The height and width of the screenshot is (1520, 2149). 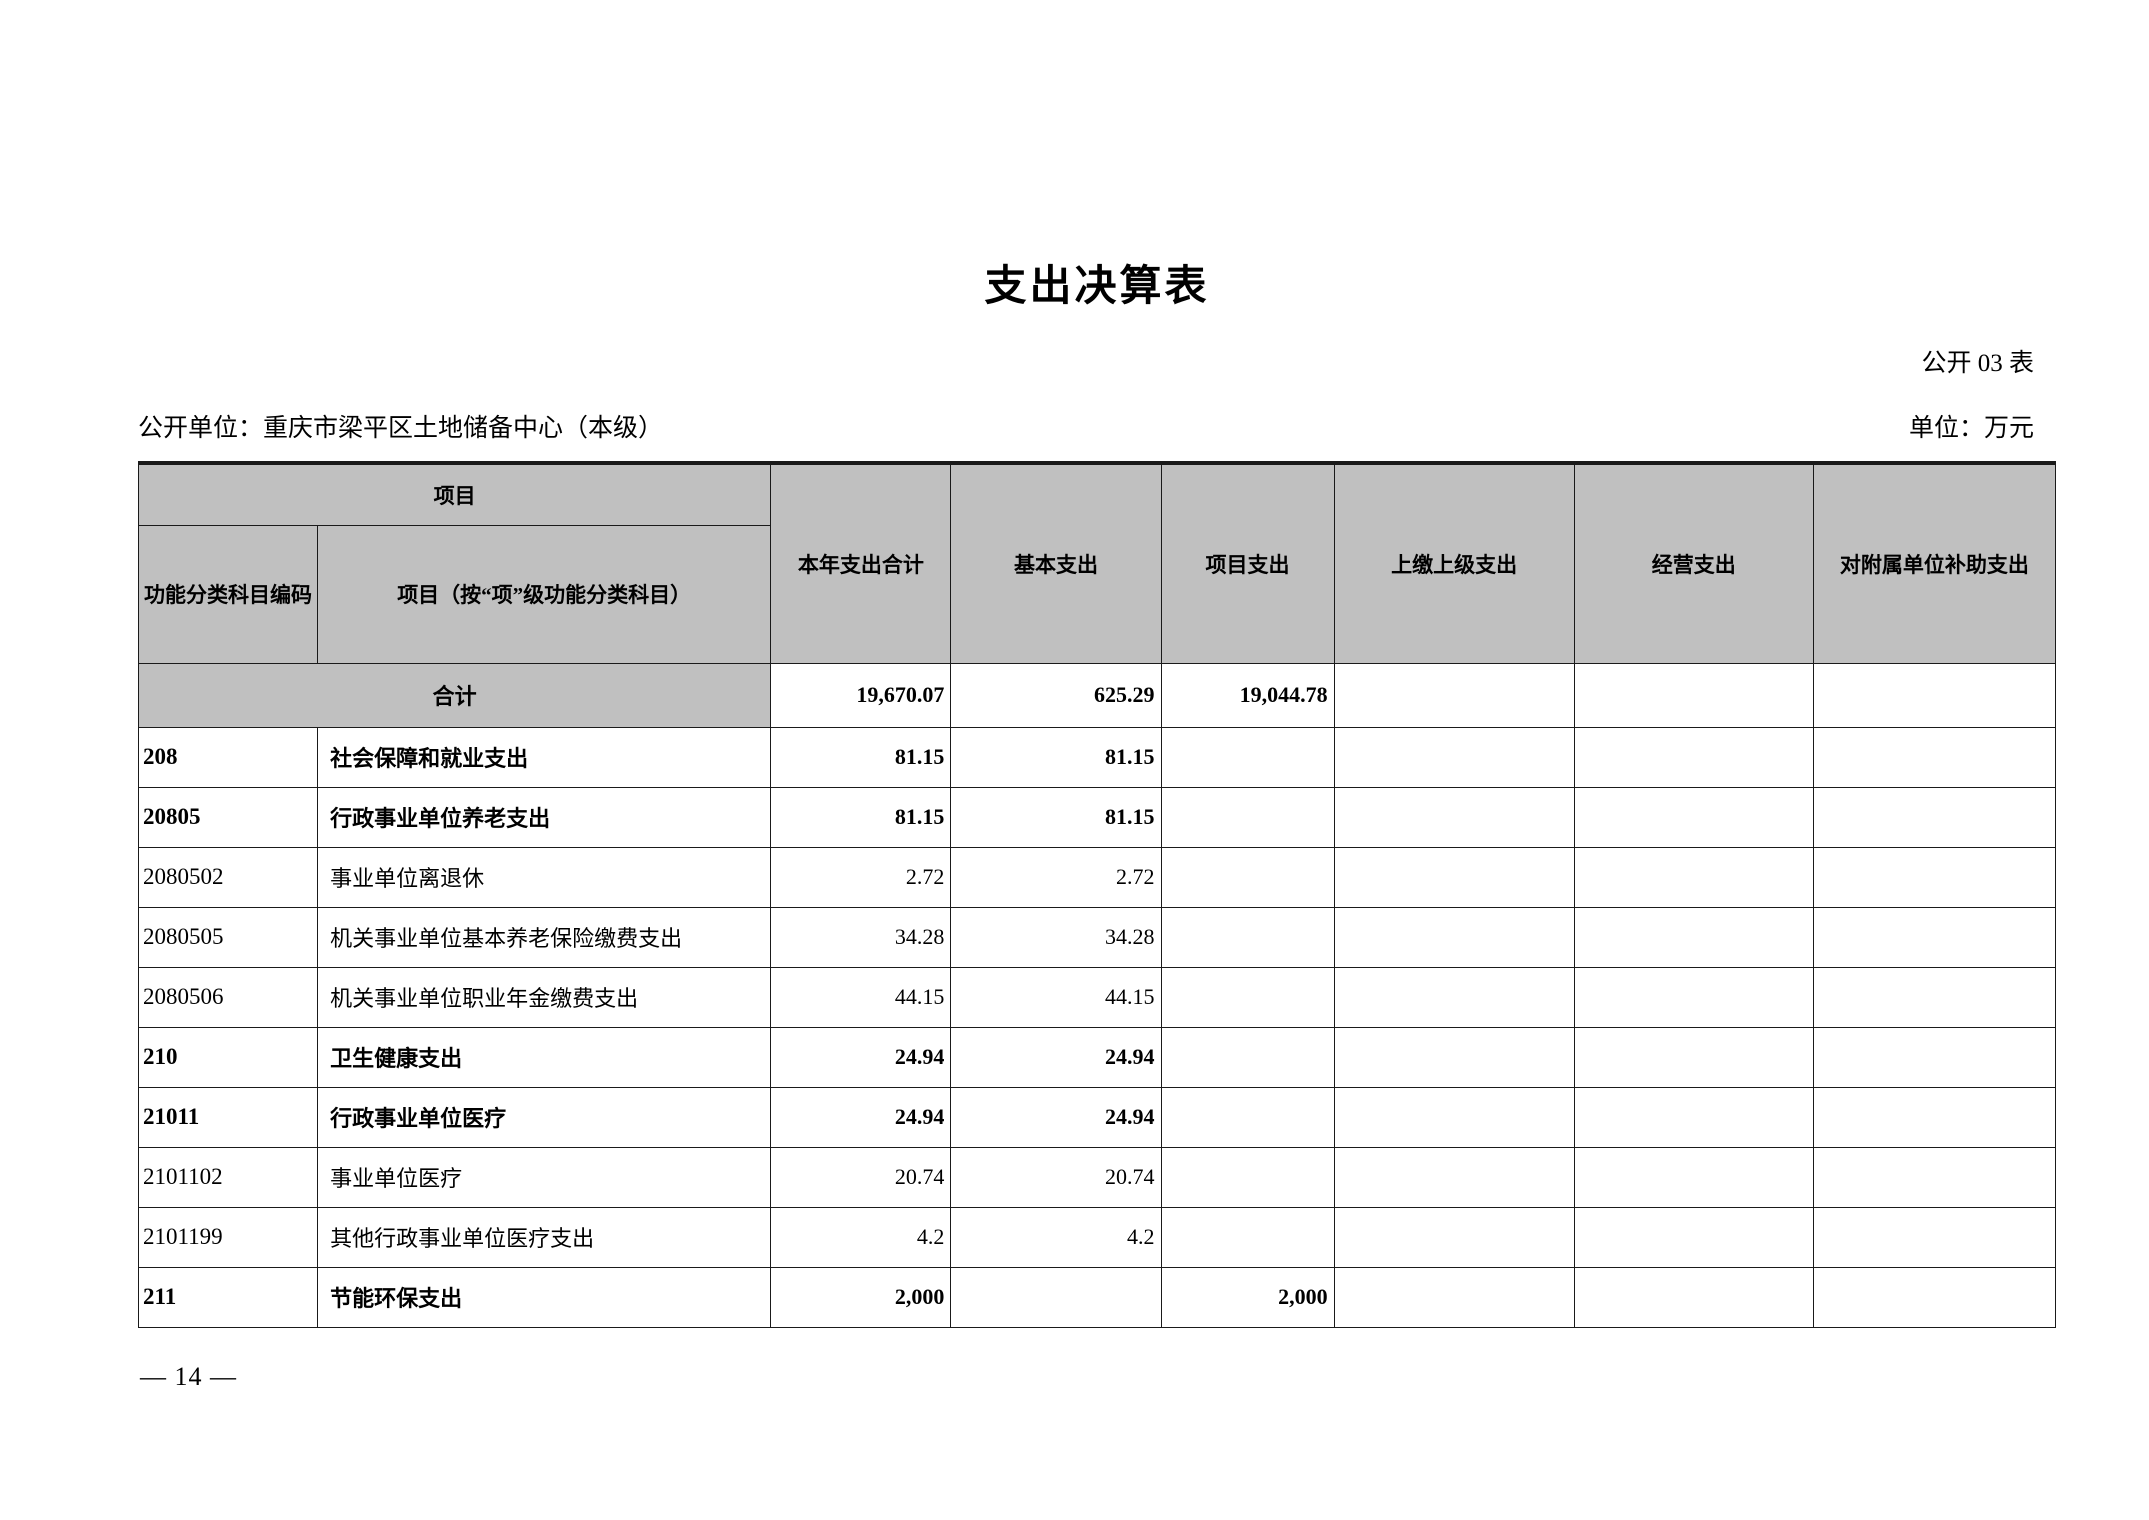 What do you see at coordinates (861, 997) in the screenshot?
I see `row-year-total: 44.15` at bounding box center [861, 997].